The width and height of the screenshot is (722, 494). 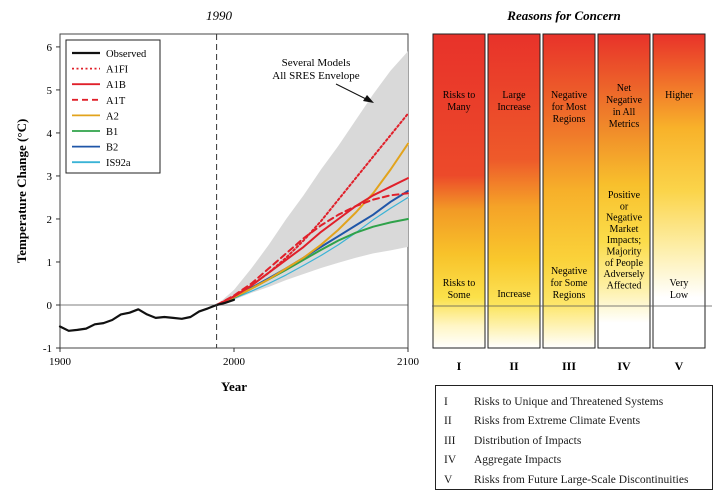 What do you see at coordinates (569, 401) in the screenshot?
I see `key-text: Risks to Unique and Threatened Systems` at bounding box center [569, 401].